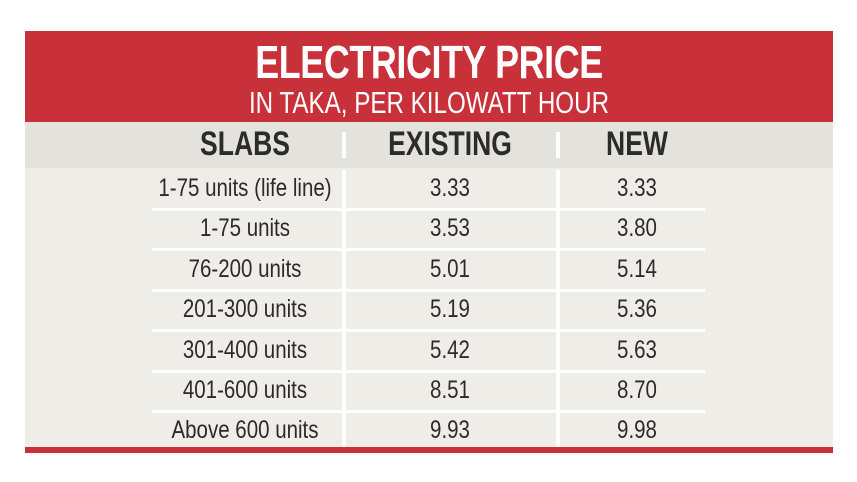  Describe the element at coordinates (450, 430) in the screenshot. I see `cell-existing: 9.93` at that location.